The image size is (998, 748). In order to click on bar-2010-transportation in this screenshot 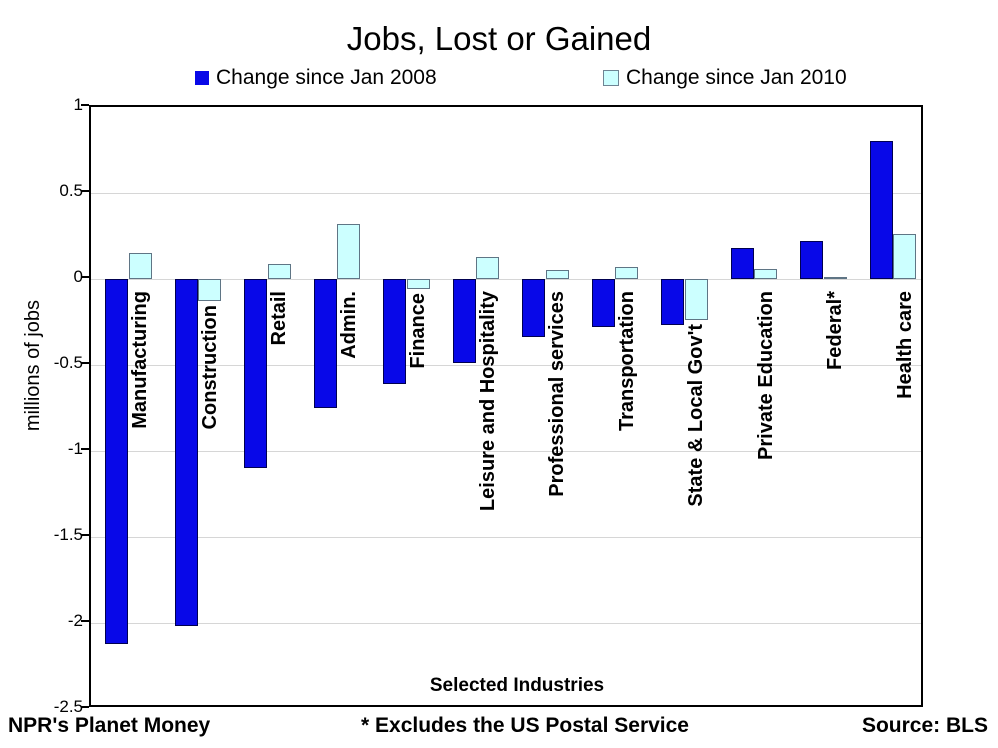, I will do `click(626, 273)`.